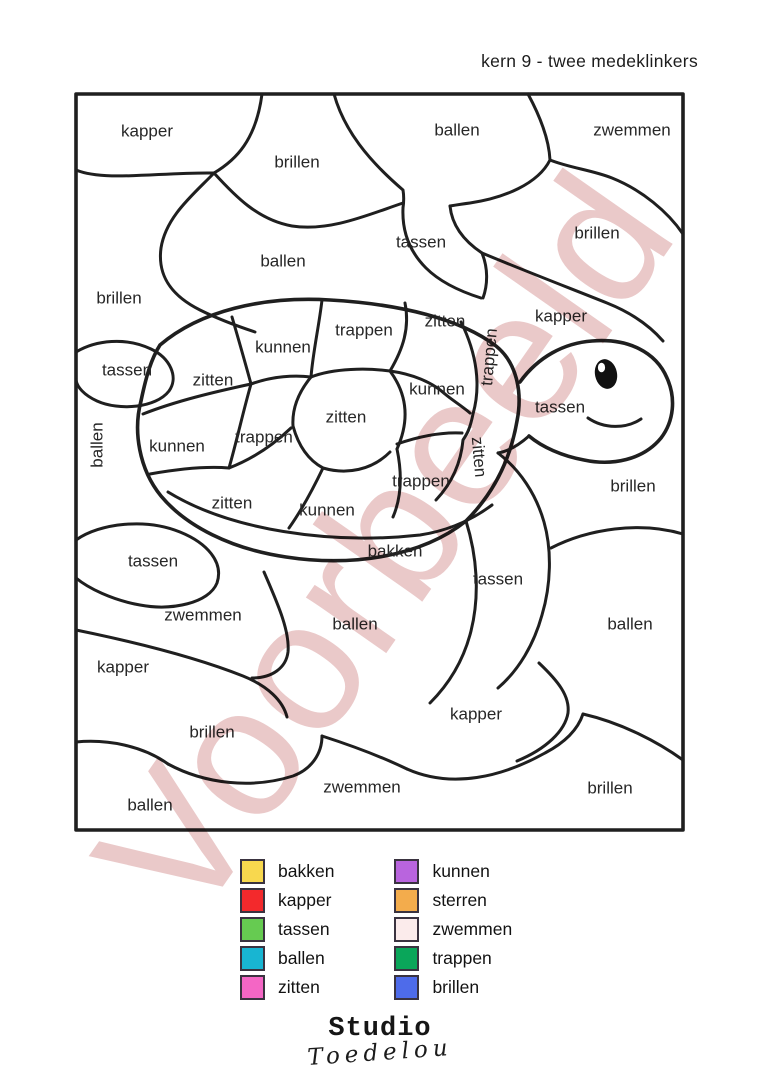  I want to click on legend-row: tassen, so click(287, 929).